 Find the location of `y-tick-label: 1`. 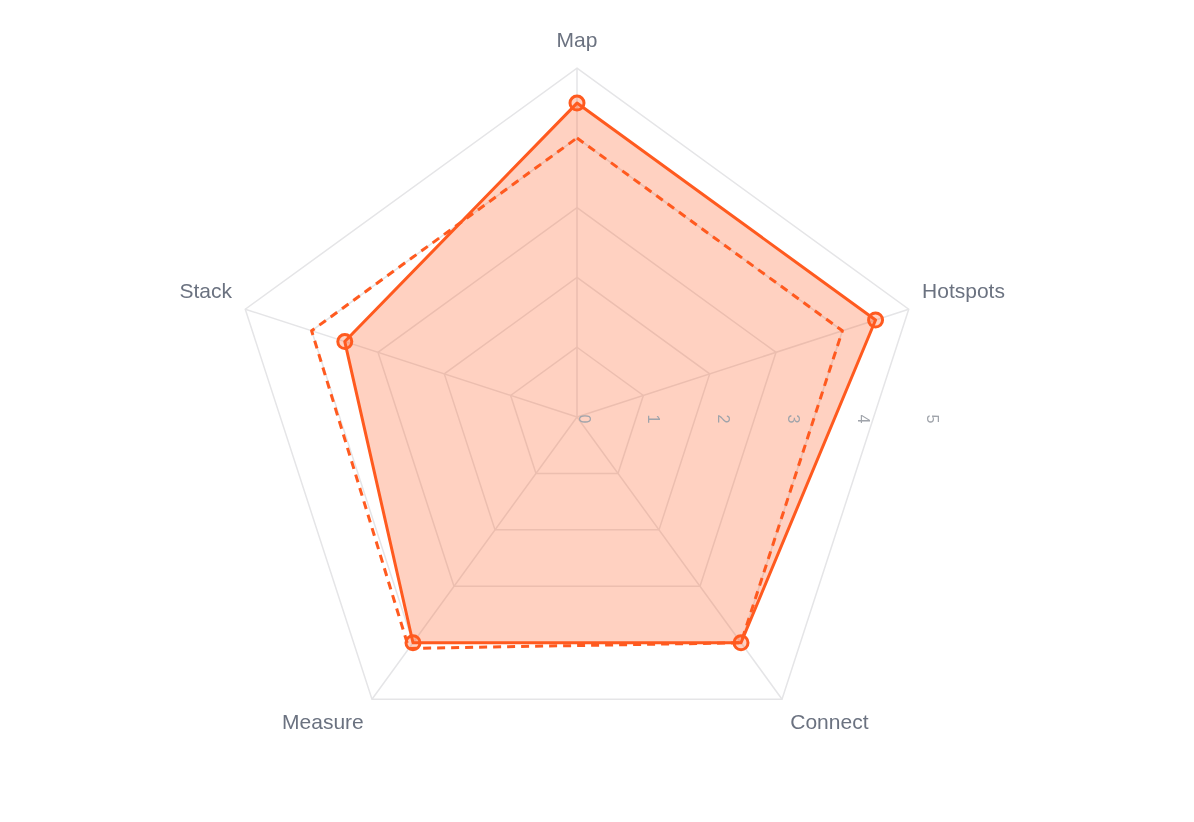

y-tick-label: 1 is located at coordinates (654, 419).